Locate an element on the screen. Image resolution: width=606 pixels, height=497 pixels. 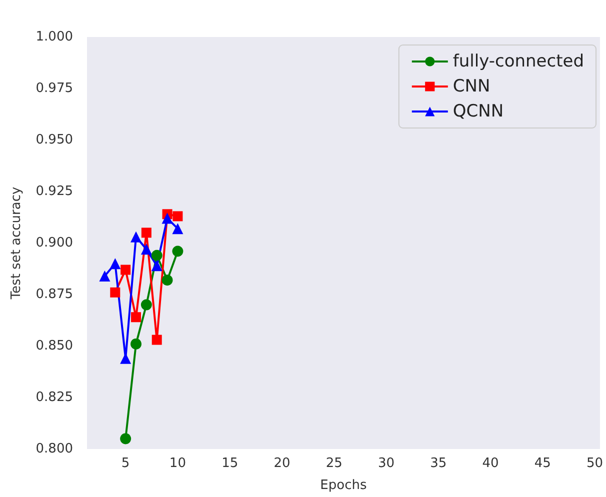
x-tick-label: 20 is located at coordinates (282, 463).